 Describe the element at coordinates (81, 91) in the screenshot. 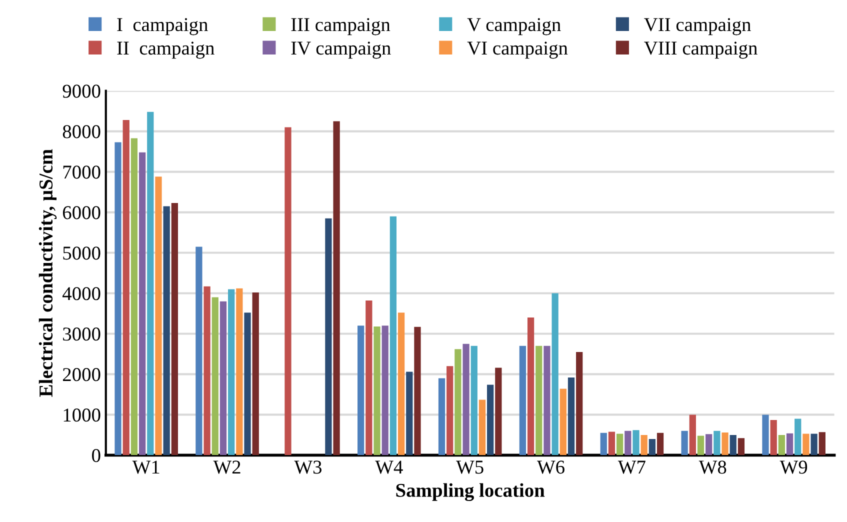

I see `y-tick-label: 9000` at that location.